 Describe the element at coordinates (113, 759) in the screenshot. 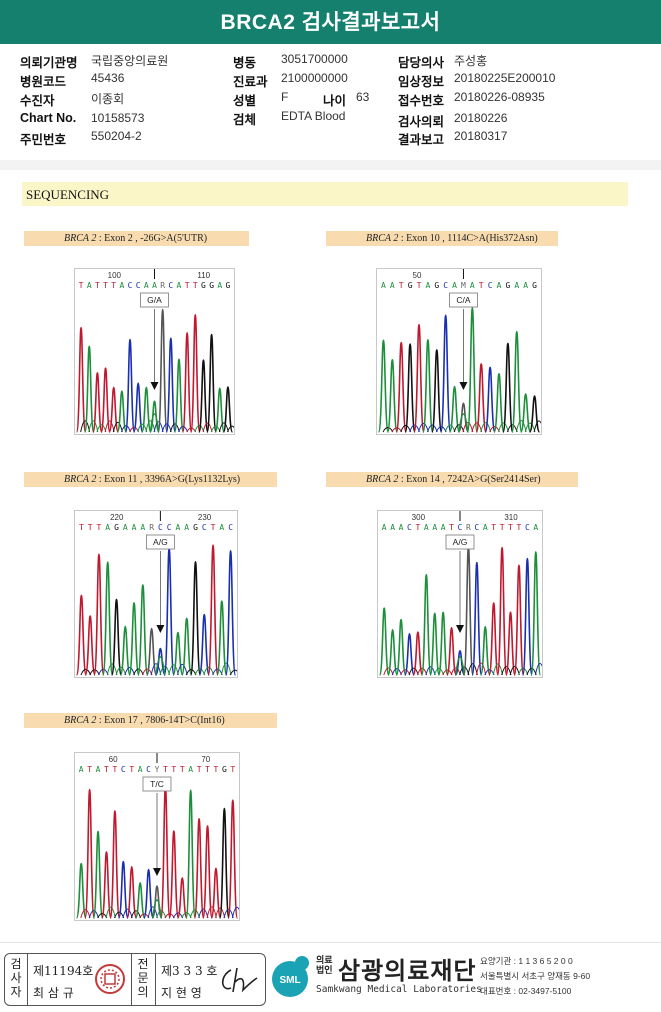

I see `position-label: 60` at that location.